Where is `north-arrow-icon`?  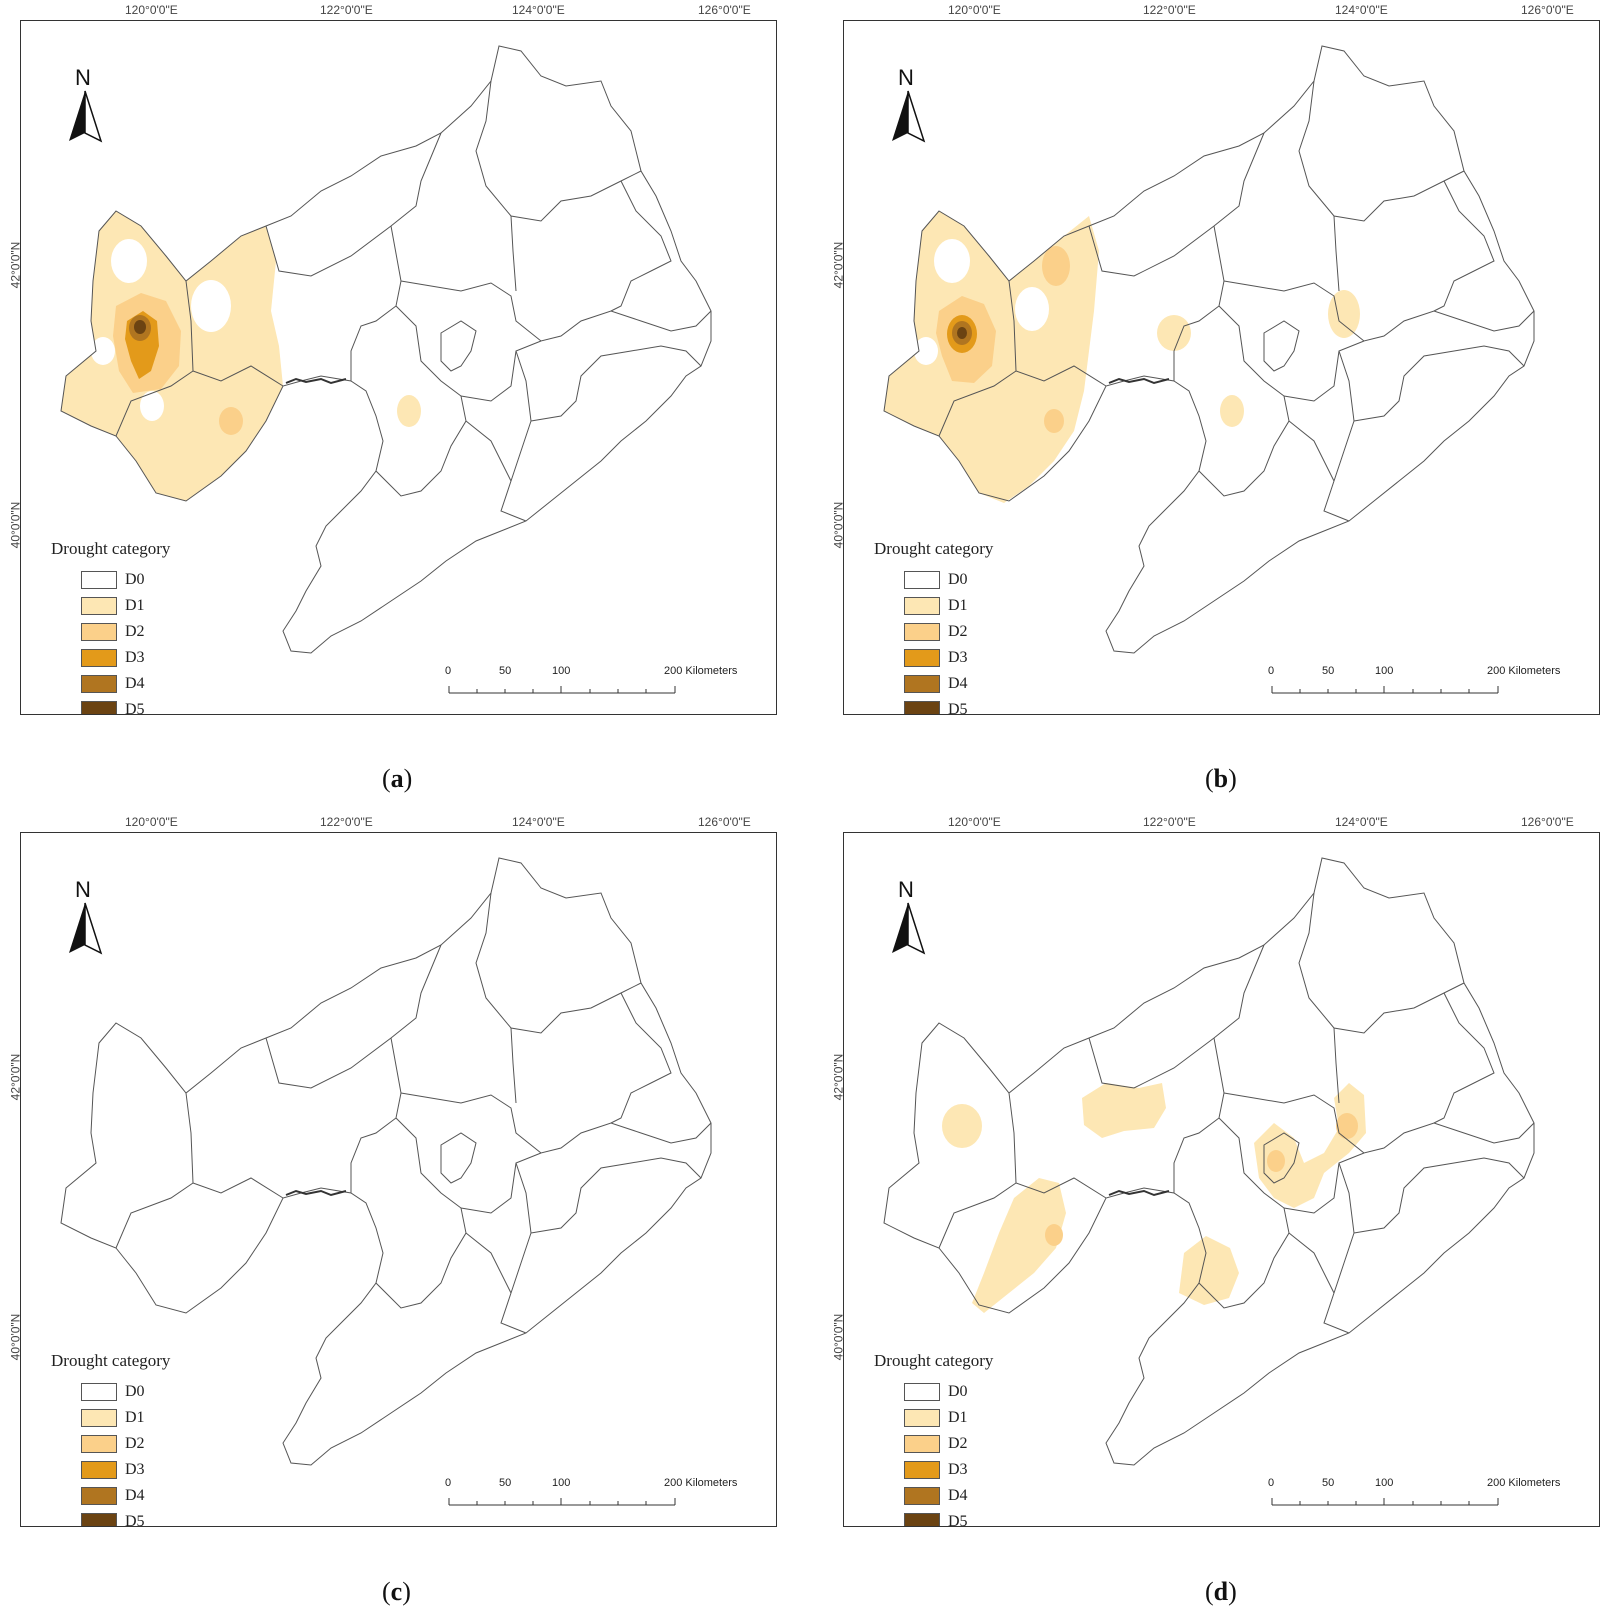
north-arrow-icon is located at coordinates (909, 928).